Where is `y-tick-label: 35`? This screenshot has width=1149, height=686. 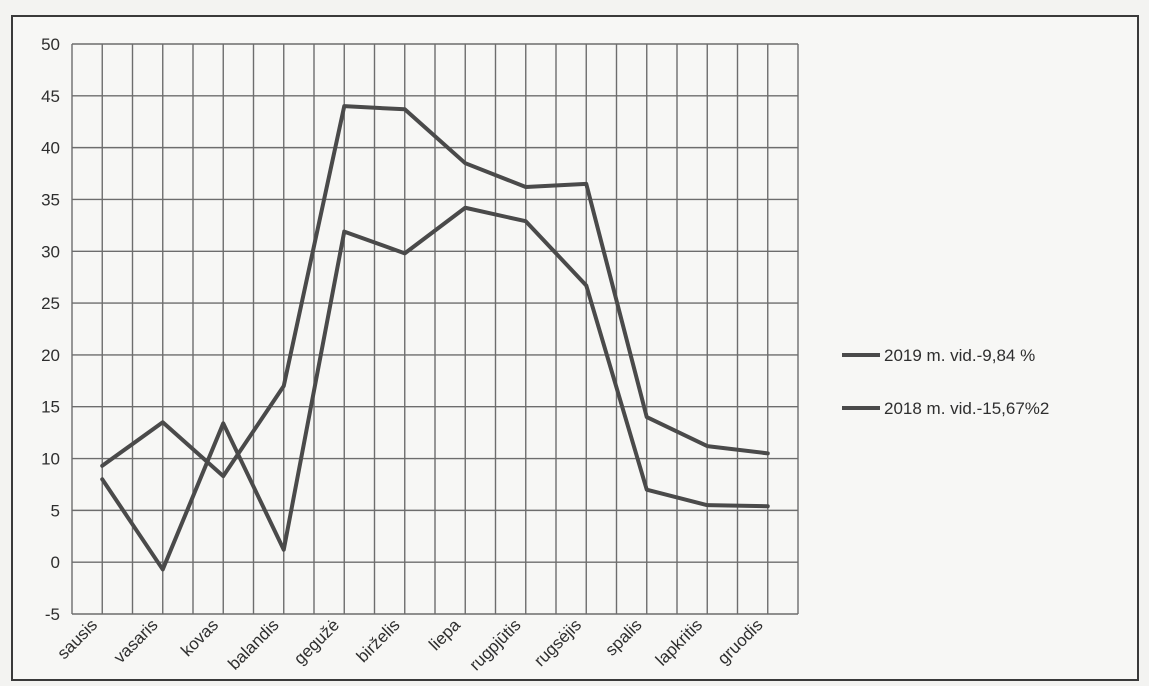 y-tick-label: 35 is located at coordinates (50, 199).